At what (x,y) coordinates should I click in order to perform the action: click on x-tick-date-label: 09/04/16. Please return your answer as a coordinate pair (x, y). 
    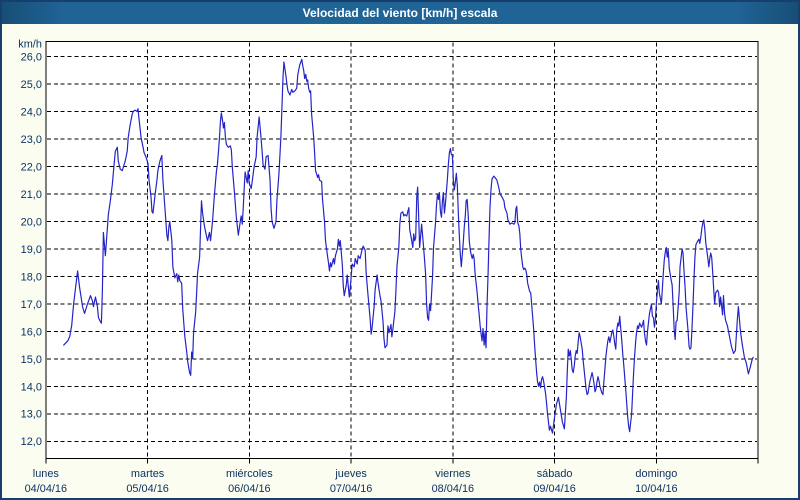
    Looking at the image, I should click on (554, 489).